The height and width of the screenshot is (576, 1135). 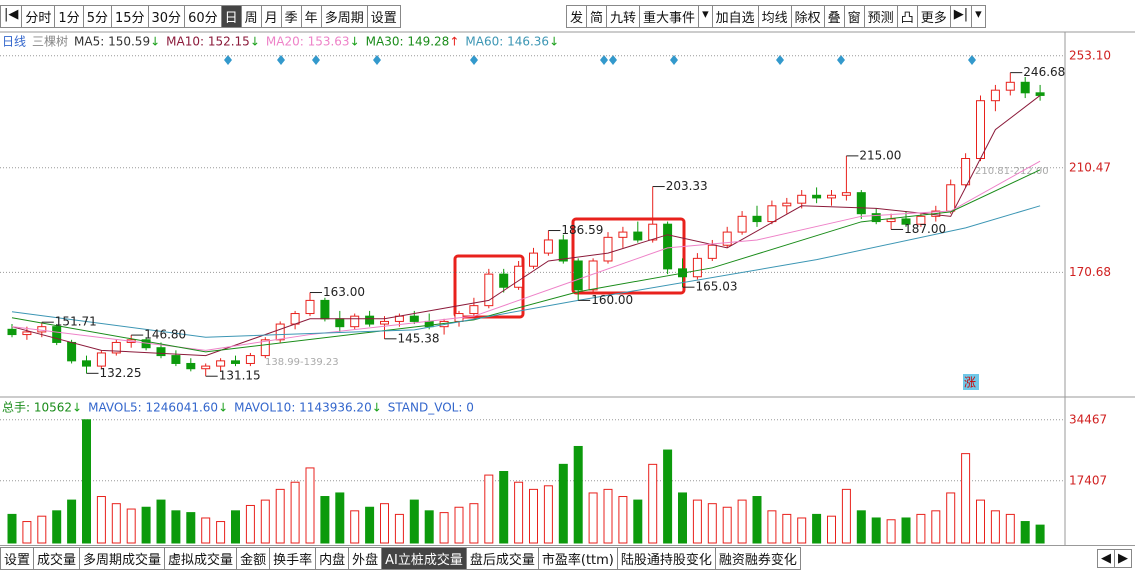 I want to click on toolbar-button: 除权, so click(x=807, y=16).